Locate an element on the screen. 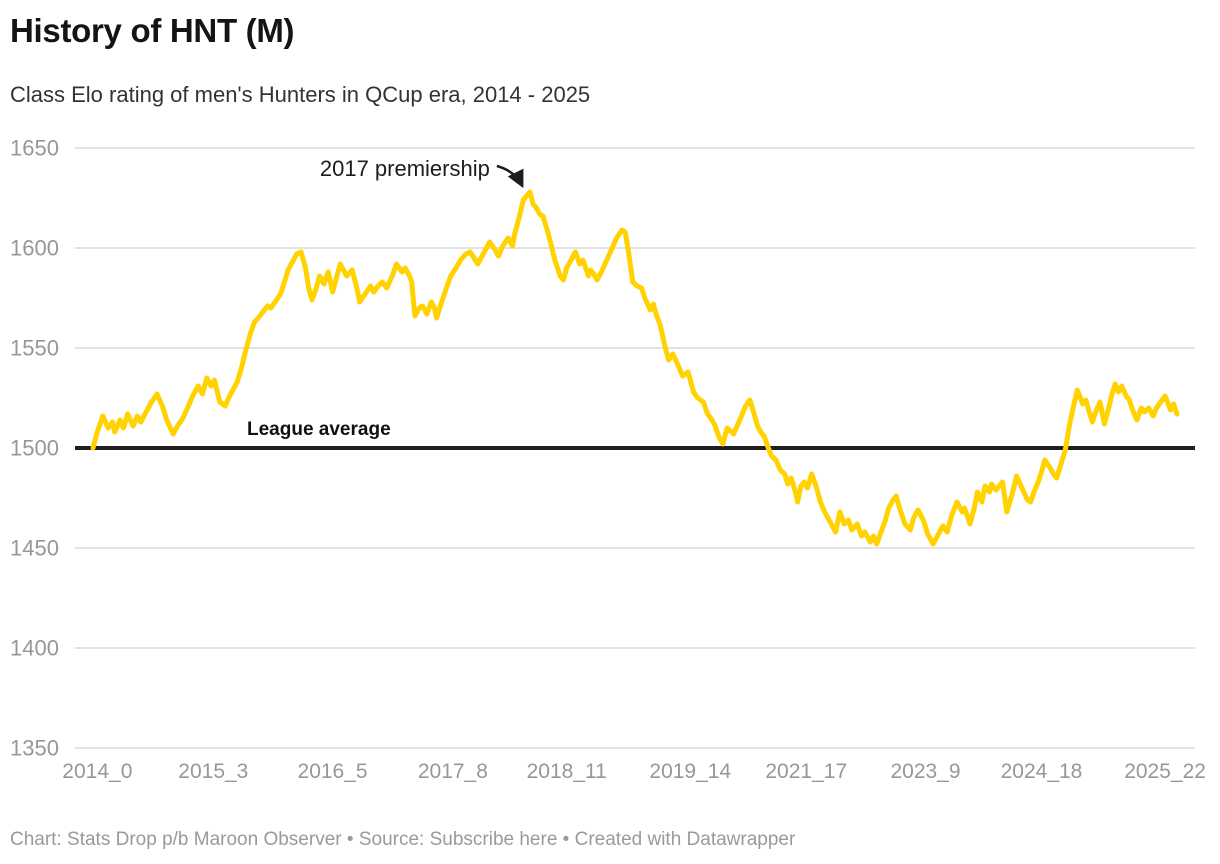 The height and width of the screenshot is (864, 1220). x-tick-label: 2015_3 is located at coordinates (213, 771).